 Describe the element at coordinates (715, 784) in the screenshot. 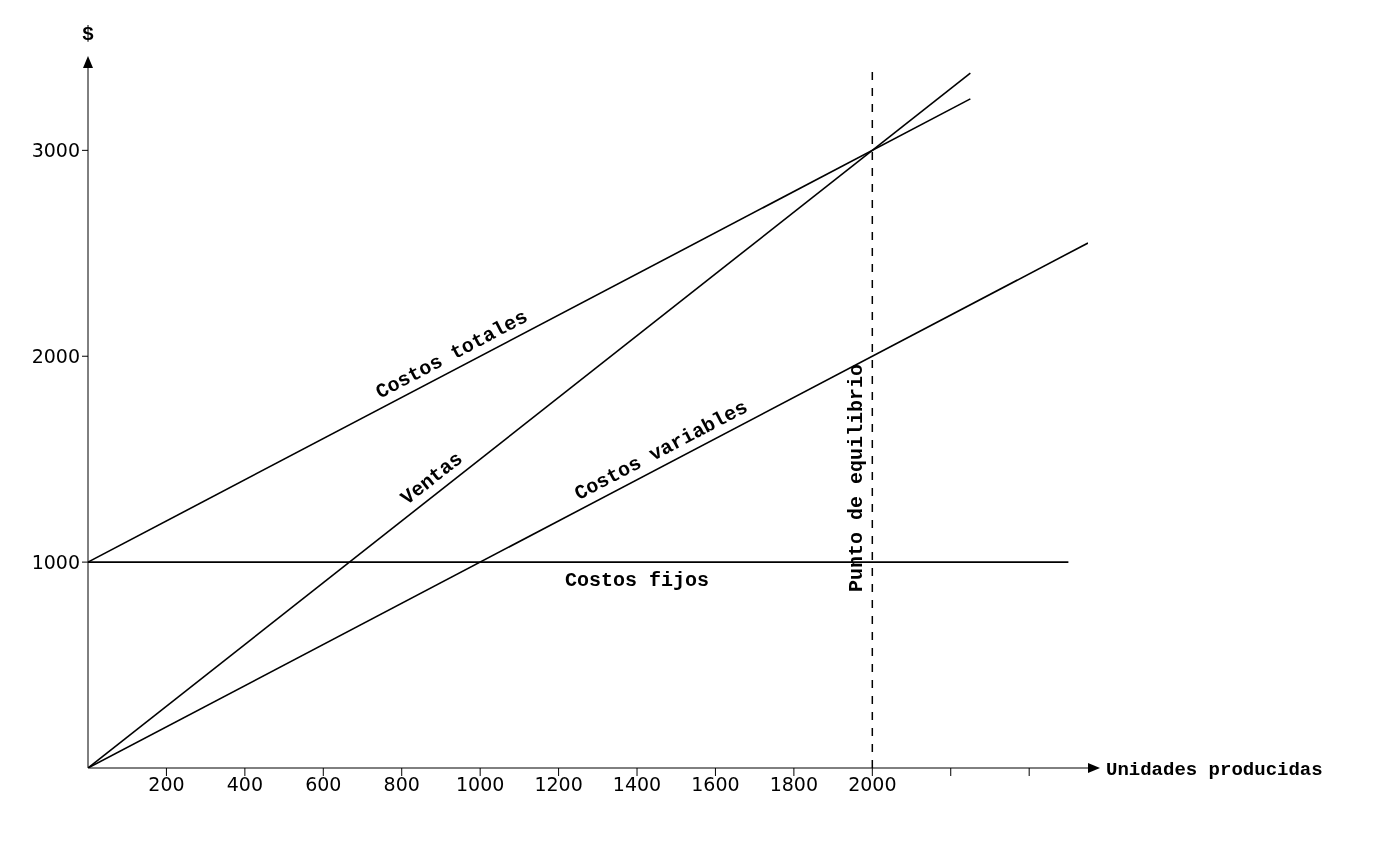

I see `x-tick-label: 1600` at that location.